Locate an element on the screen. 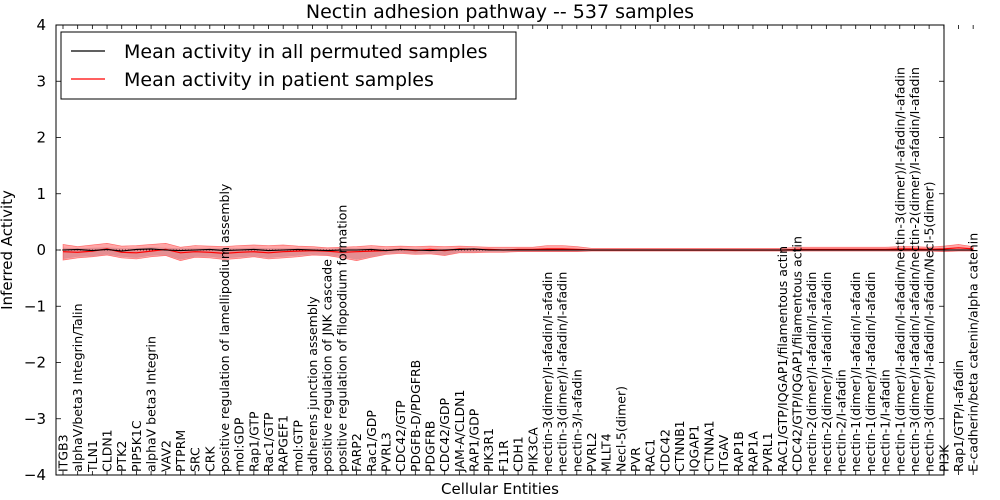 This screenshot has width=1000, height=500. x-tick-label: SRC is located at coordinates (195, 459).